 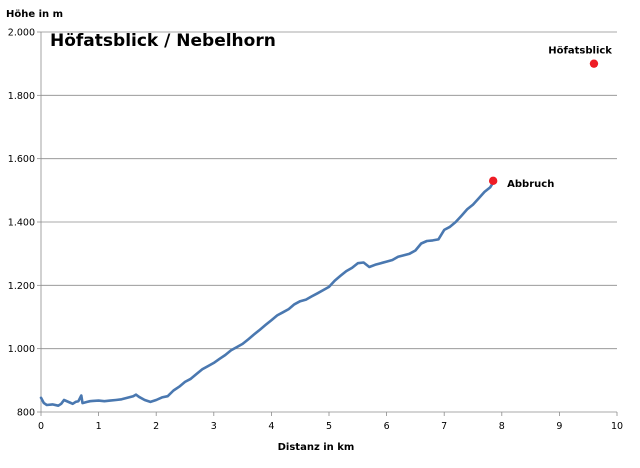 What do you see at coordinates (26, 413) in the screenshot?
I see `y-tick-label: 800` at bounding box center [26, 413].